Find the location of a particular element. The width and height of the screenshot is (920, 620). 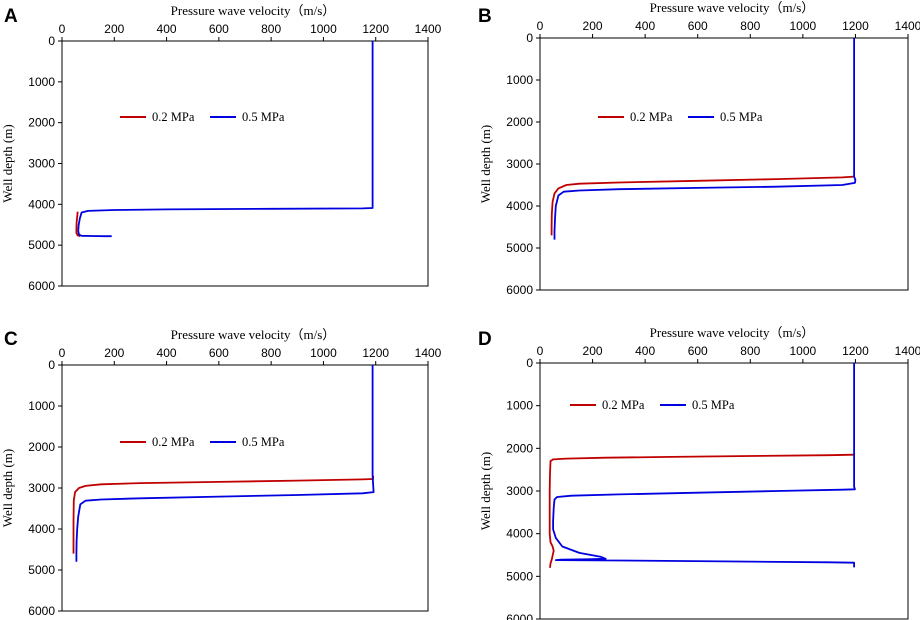

panel-letter: C is located at coordinates (11, 339).